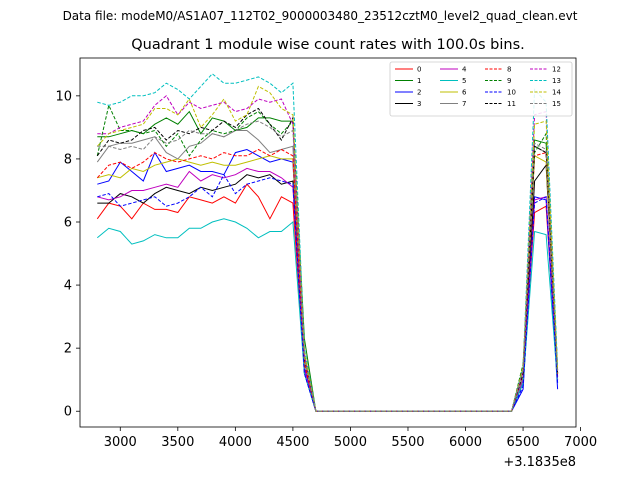  I want to click on x-tick-label: 5000, so click(350, 442).